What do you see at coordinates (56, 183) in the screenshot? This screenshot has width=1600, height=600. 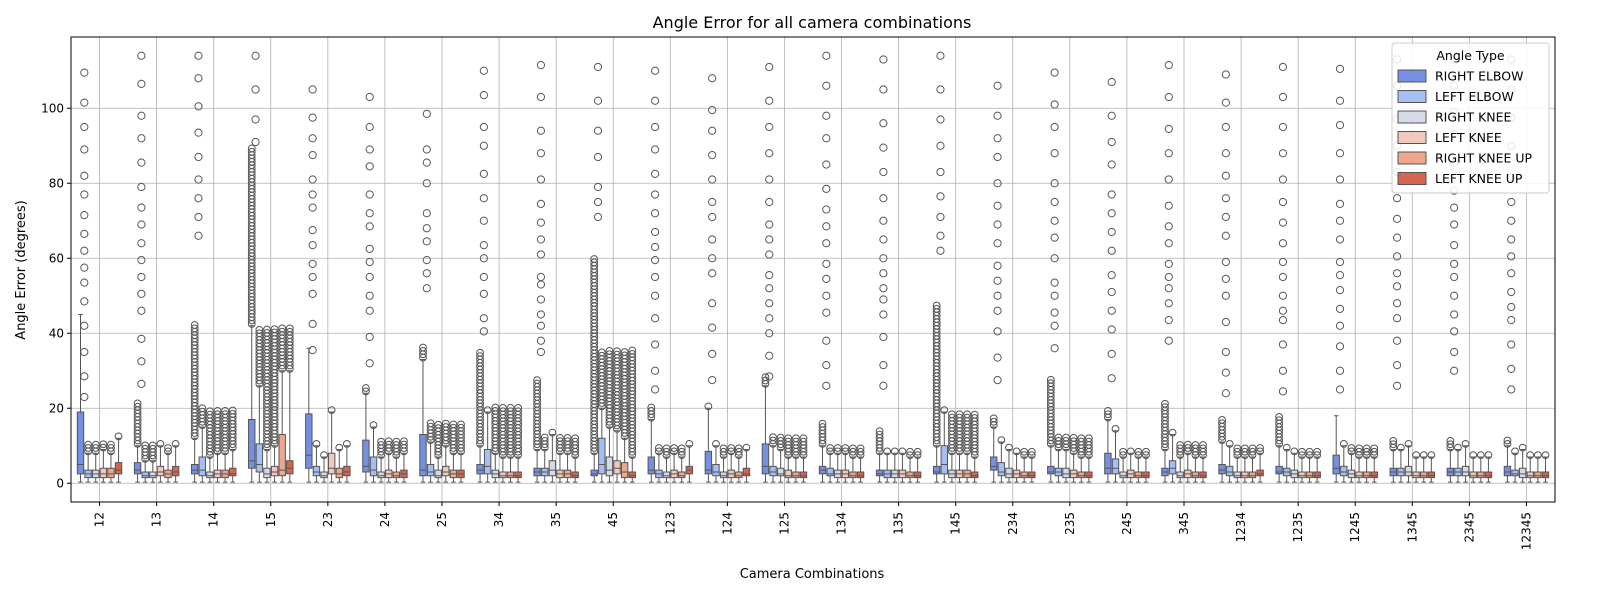 I see `y-tick-label: 80` at bounding box center [56, 183].